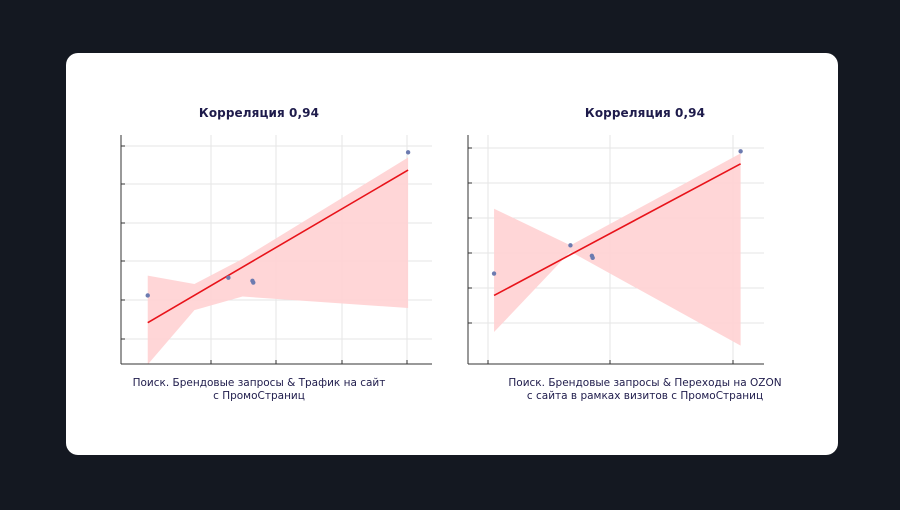  What do you see at coordinates (645, 396) in the screenshot?
I see `caption-line-2: с сайта в рамках визитов с ПромоСтраниц` at bounding box center [645, 396].